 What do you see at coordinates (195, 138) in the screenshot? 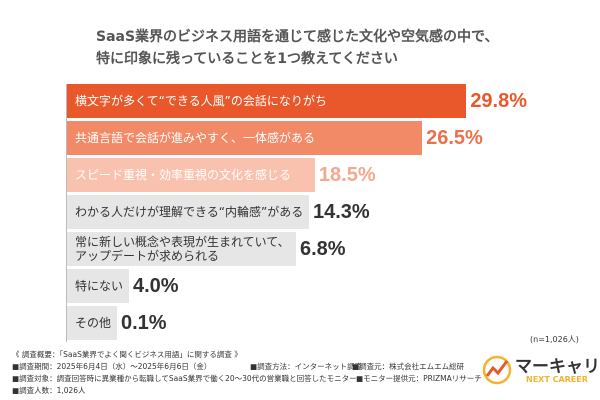
I see `category-label: 共通言語で会話が進みやすく、一体感がある` at bounding box center [195, 138].